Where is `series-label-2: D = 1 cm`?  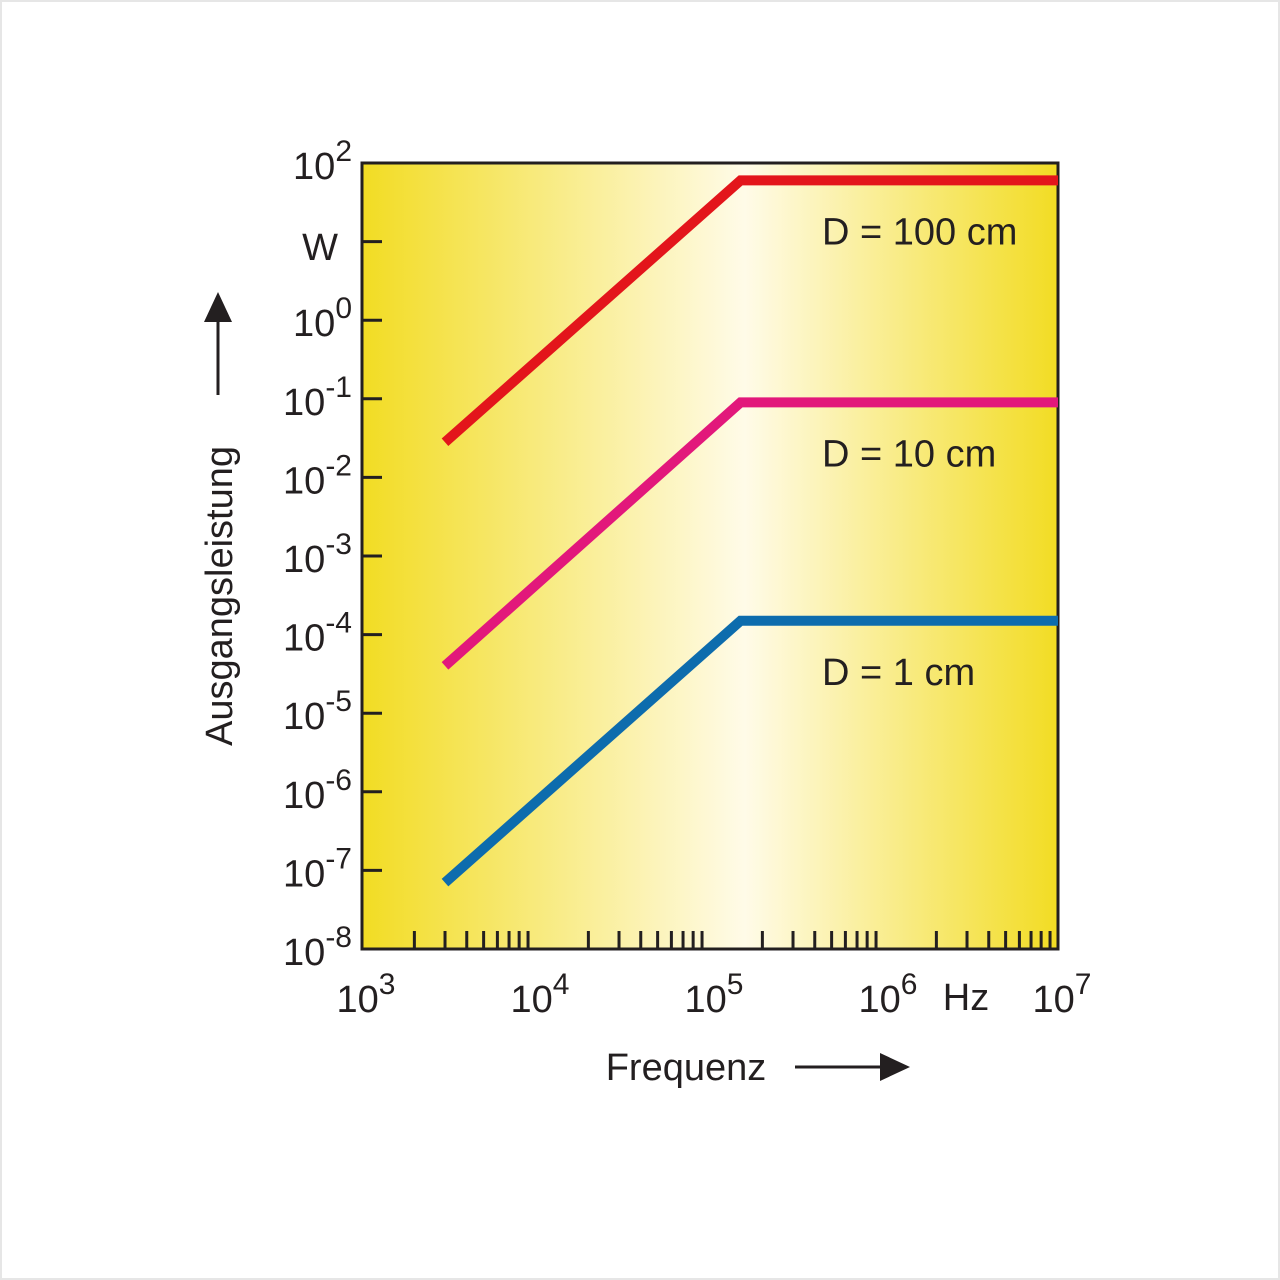 series-label-2: D = 1 cm is located at coordinates (898, 673).